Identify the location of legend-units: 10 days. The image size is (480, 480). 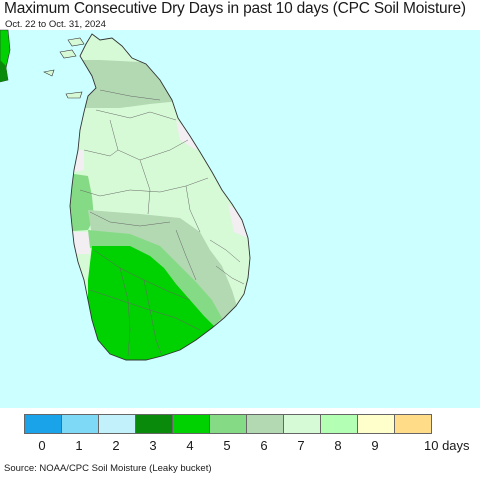
(447, 445).